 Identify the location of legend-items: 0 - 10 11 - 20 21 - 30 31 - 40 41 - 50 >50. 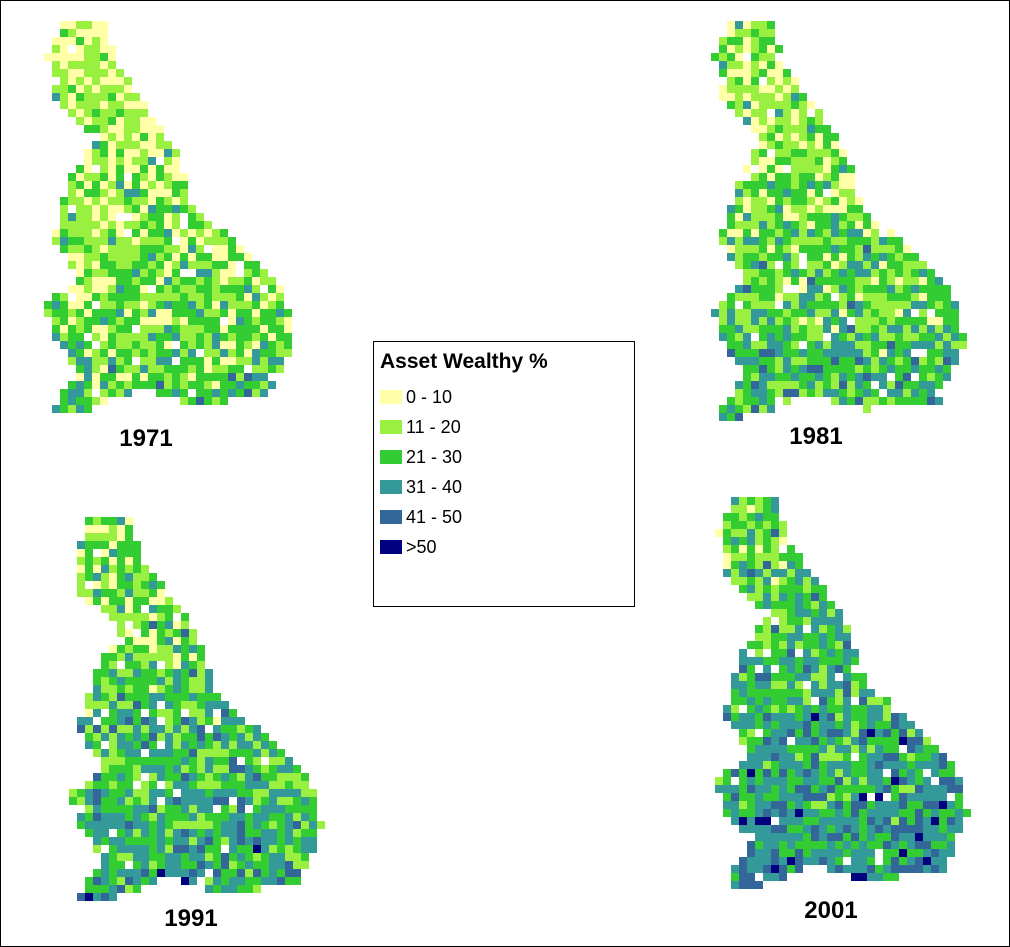
(504, 472).